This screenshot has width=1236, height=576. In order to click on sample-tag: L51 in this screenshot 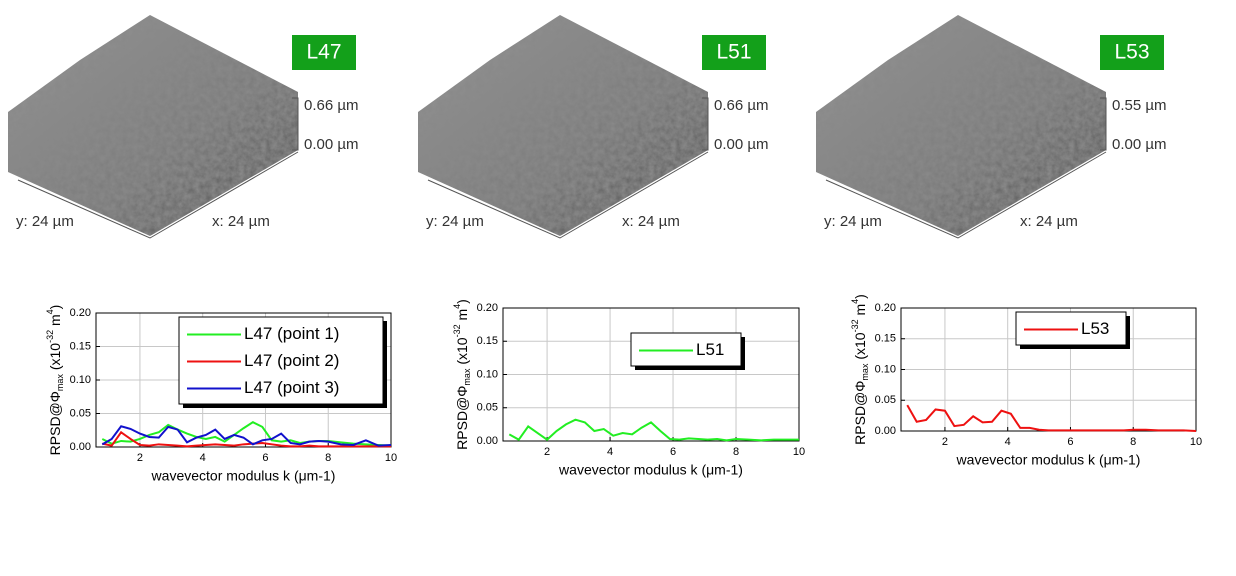, I will do `click(733, 52)`.